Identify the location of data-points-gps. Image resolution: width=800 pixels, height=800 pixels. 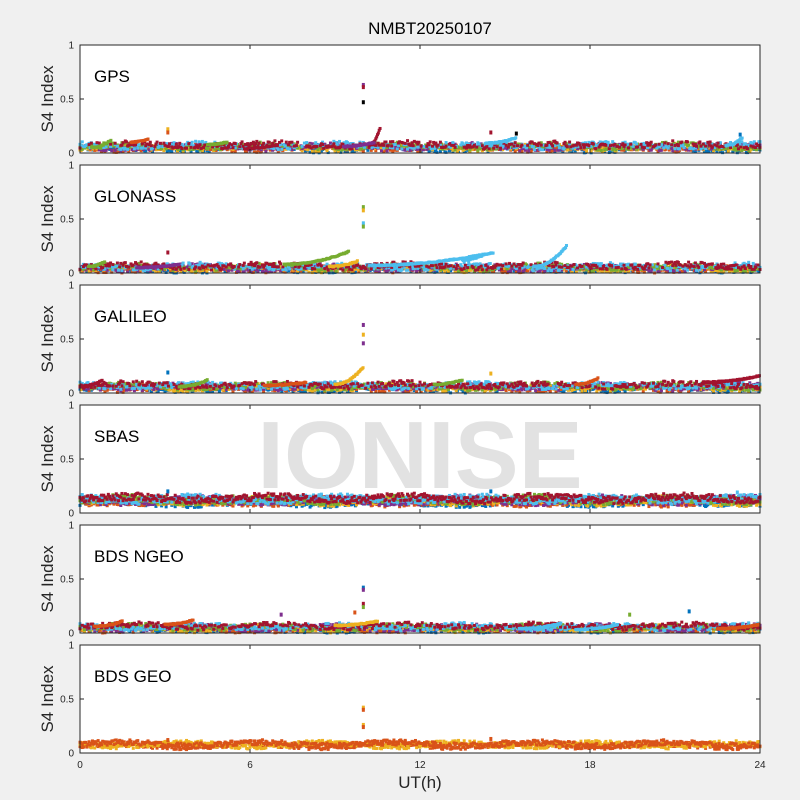
(420, 118).